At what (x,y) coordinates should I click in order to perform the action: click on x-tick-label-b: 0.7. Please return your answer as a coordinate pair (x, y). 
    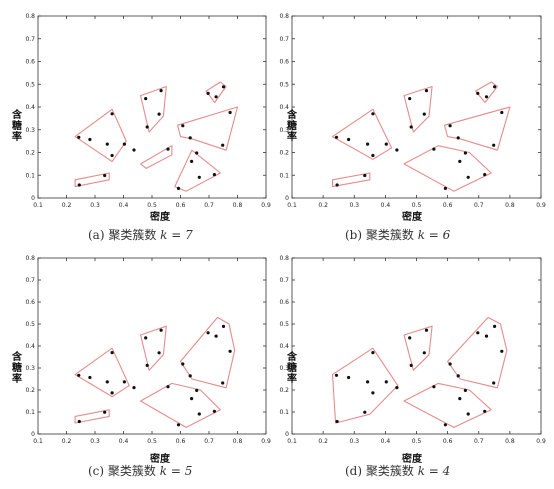
    Looking at the image, I should click on (479, 205).